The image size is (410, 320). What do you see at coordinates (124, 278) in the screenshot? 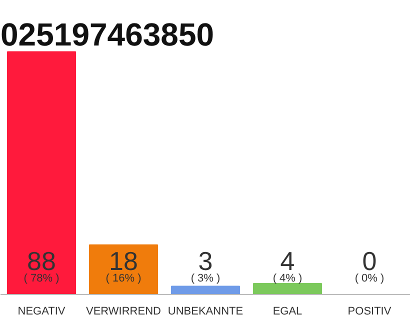
I see `annotation: ( 16% )` at bounding box center [124, 278].